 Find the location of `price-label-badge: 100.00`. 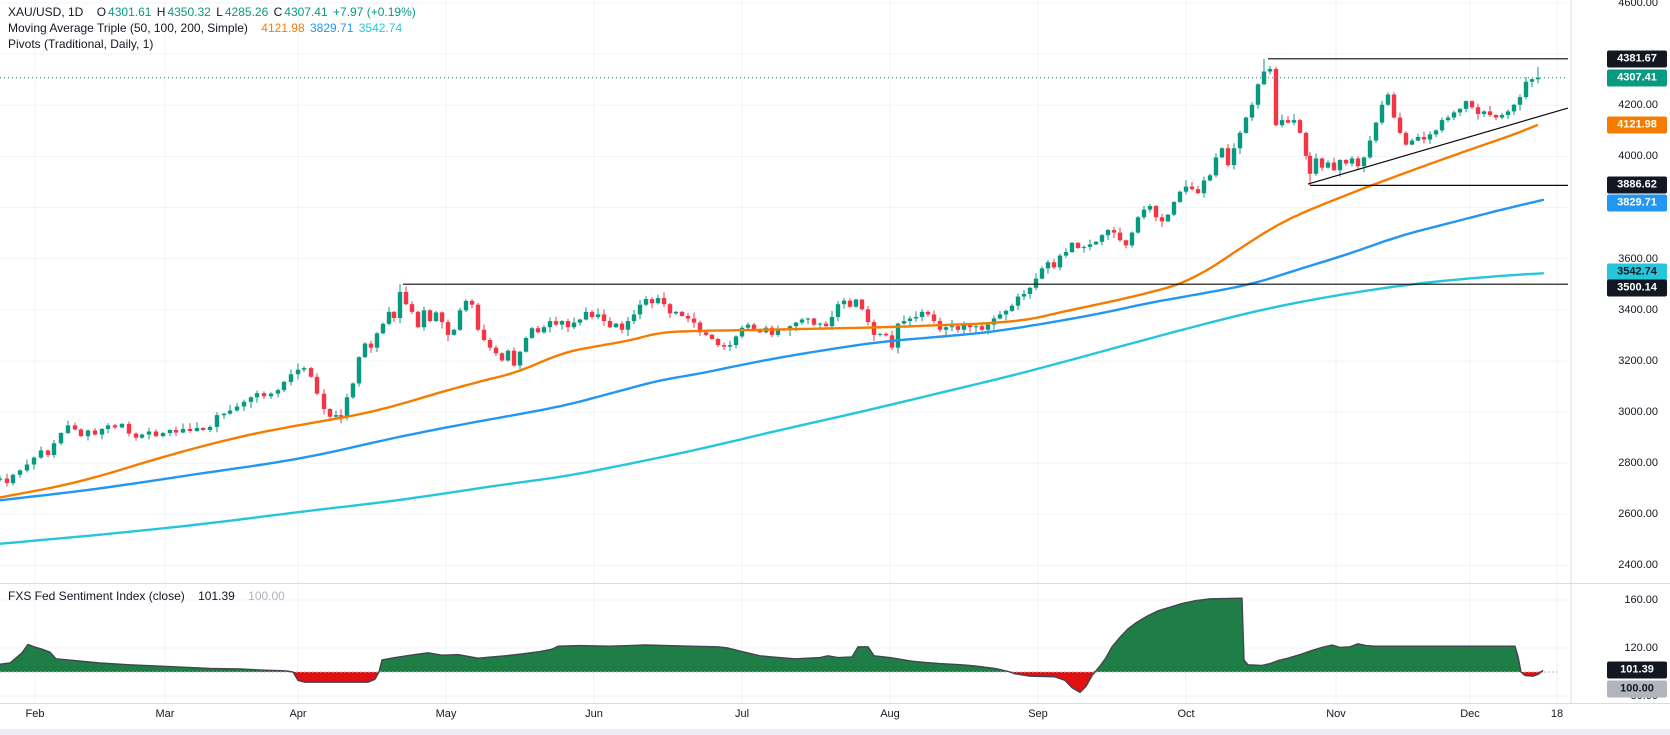

price-label-badge: 100.00 is located at coordinates (1637, 689).